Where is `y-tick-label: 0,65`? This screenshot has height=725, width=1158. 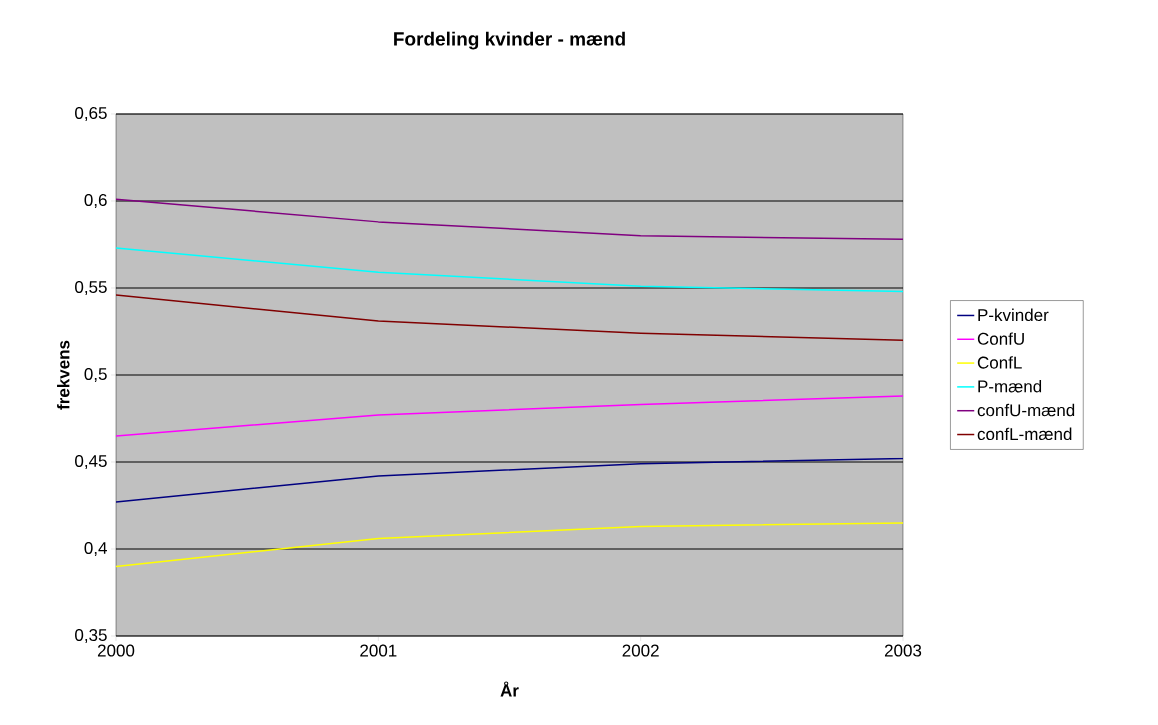
y-tick-label: 0,65 is located at coordinates (91, 114).